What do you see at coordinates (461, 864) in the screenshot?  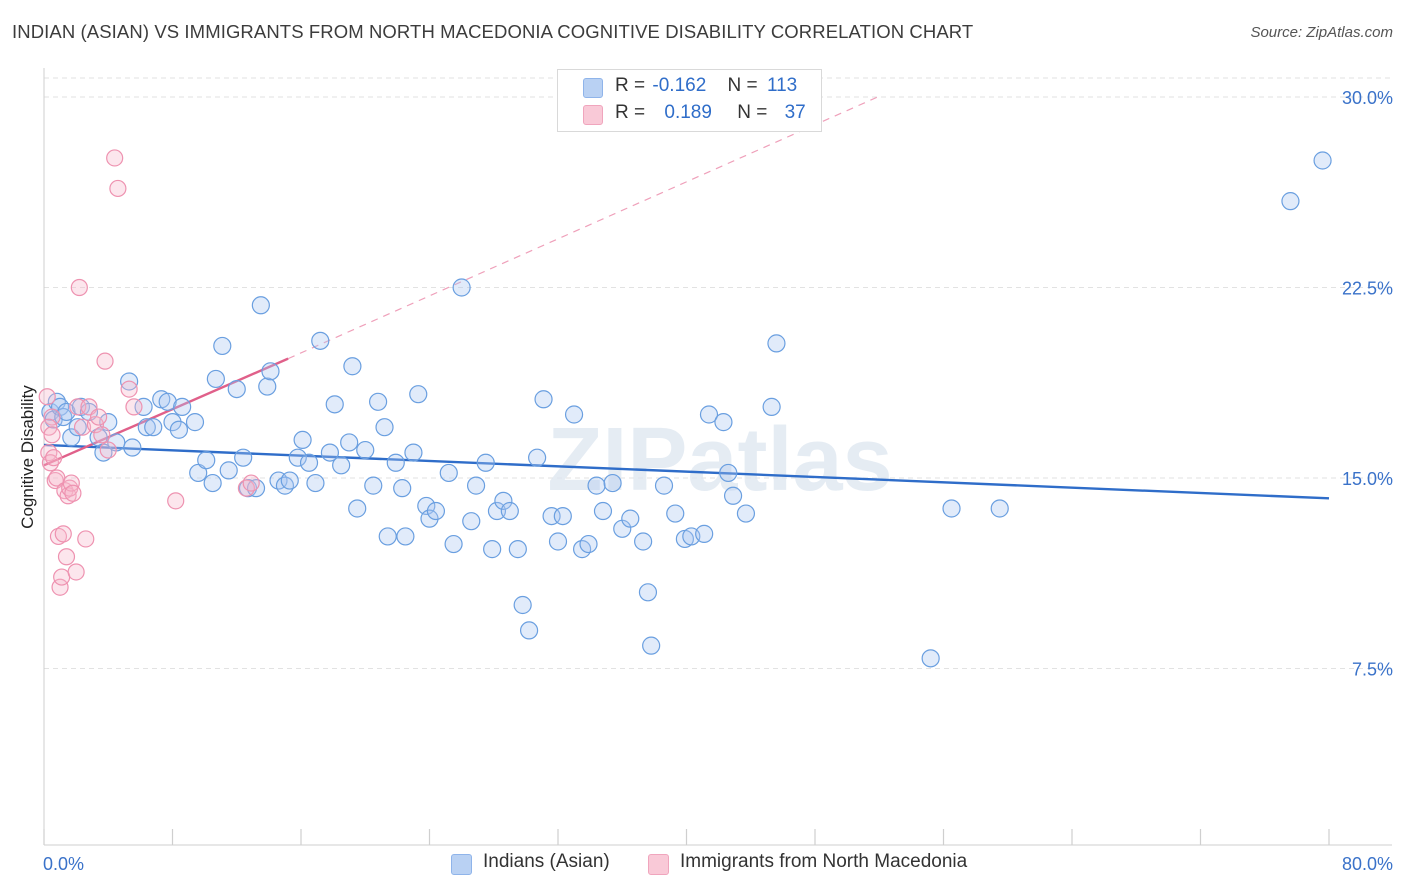 I see `bottom-legend-swatch-blue` at bounding box center [461, 864].